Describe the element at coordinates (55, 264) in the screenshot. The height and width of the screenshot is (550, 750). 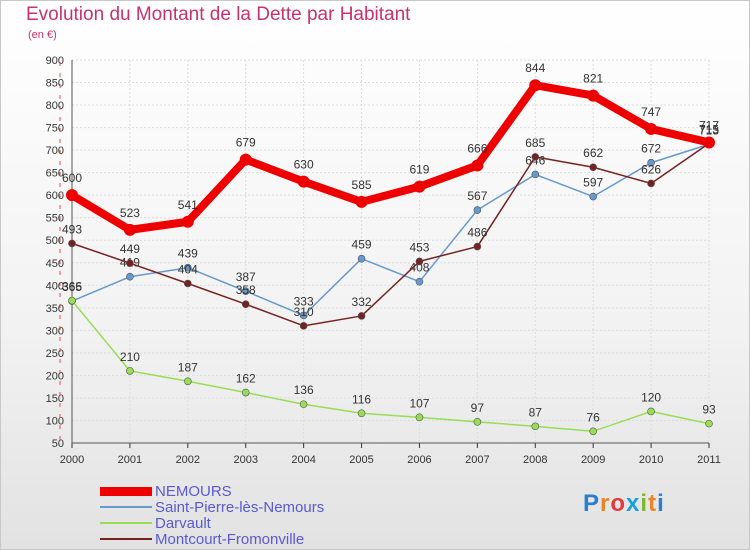
I see `y-tick-label: 450` at that location.